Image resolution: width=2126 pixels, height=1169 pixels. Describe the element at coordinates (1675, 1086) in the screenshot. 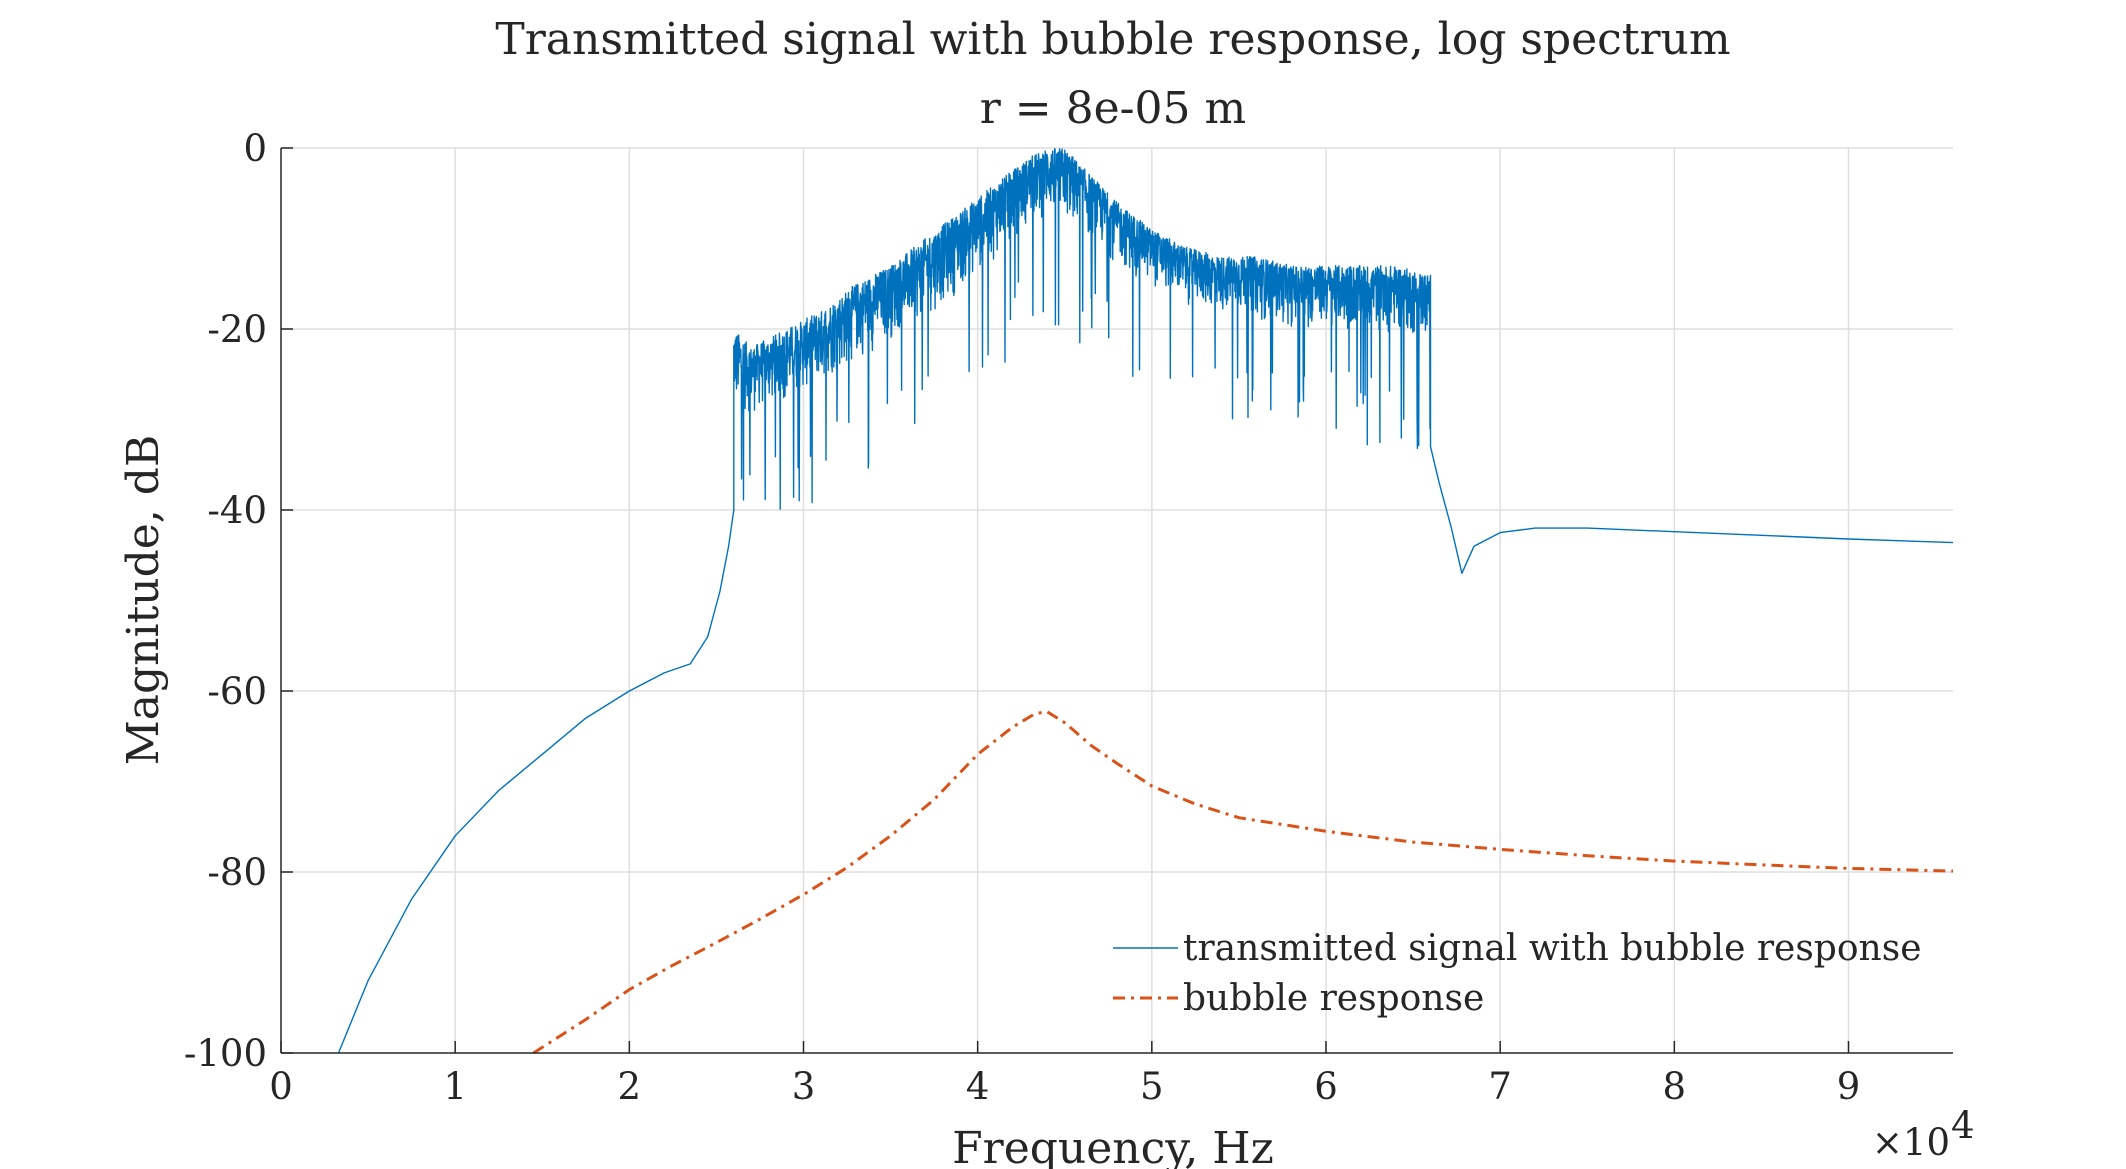

I see `x-tick-label: 8` at that location.